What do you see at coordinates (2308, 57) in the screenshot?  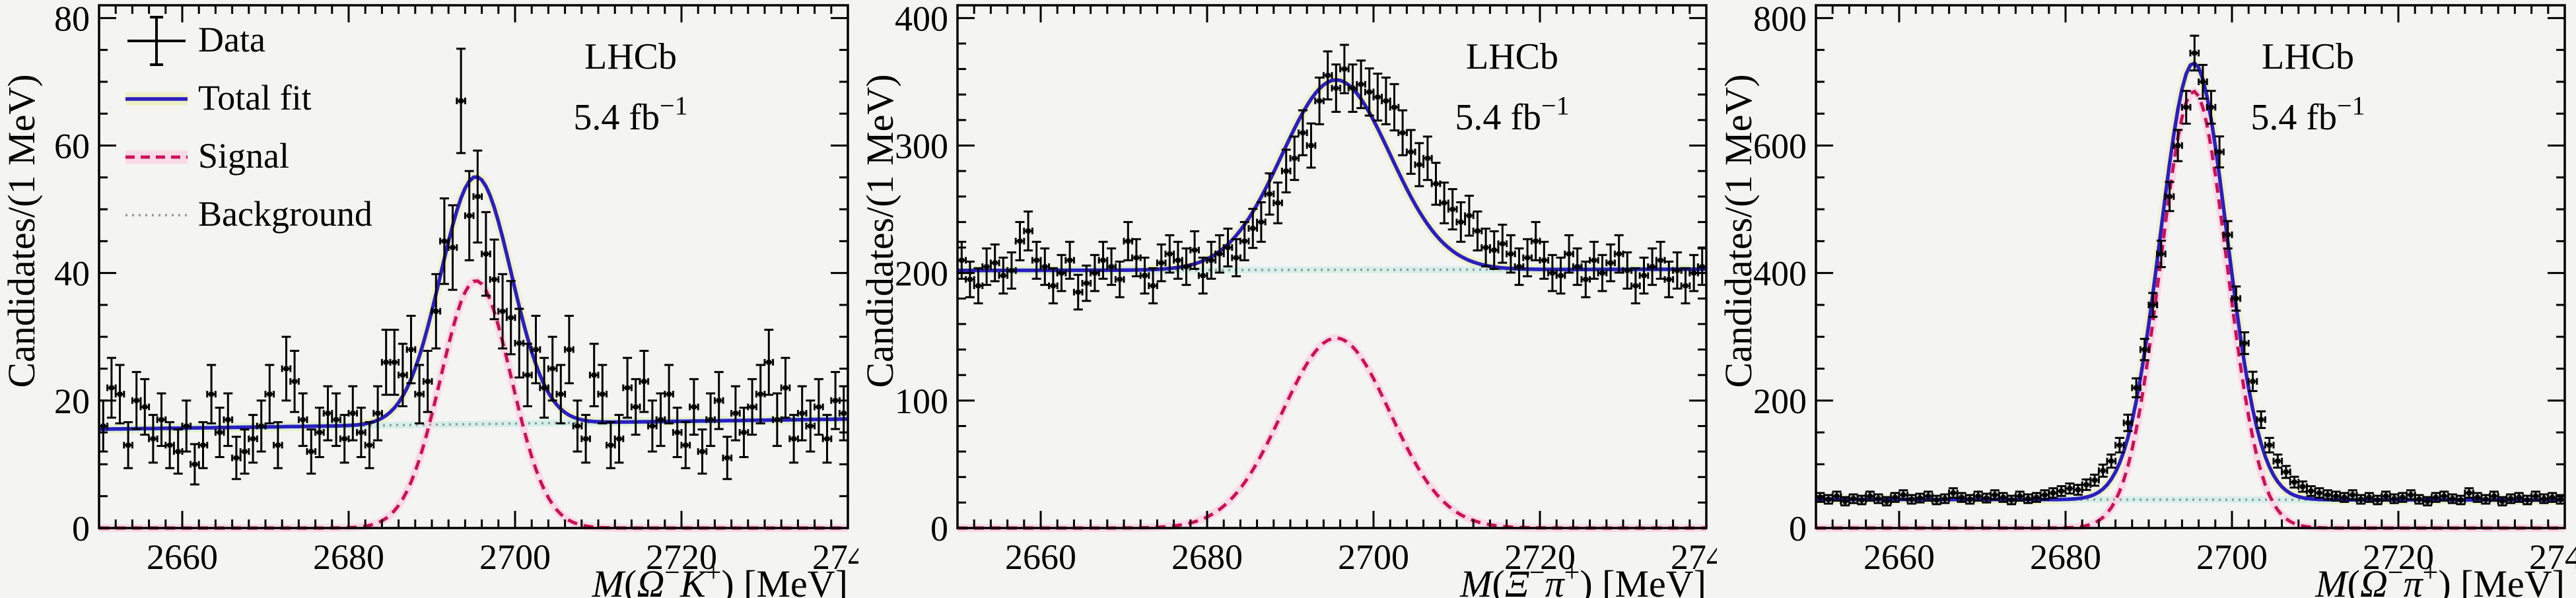 I see `experiment-label: LHCb` at bounding box center [2308, 57].